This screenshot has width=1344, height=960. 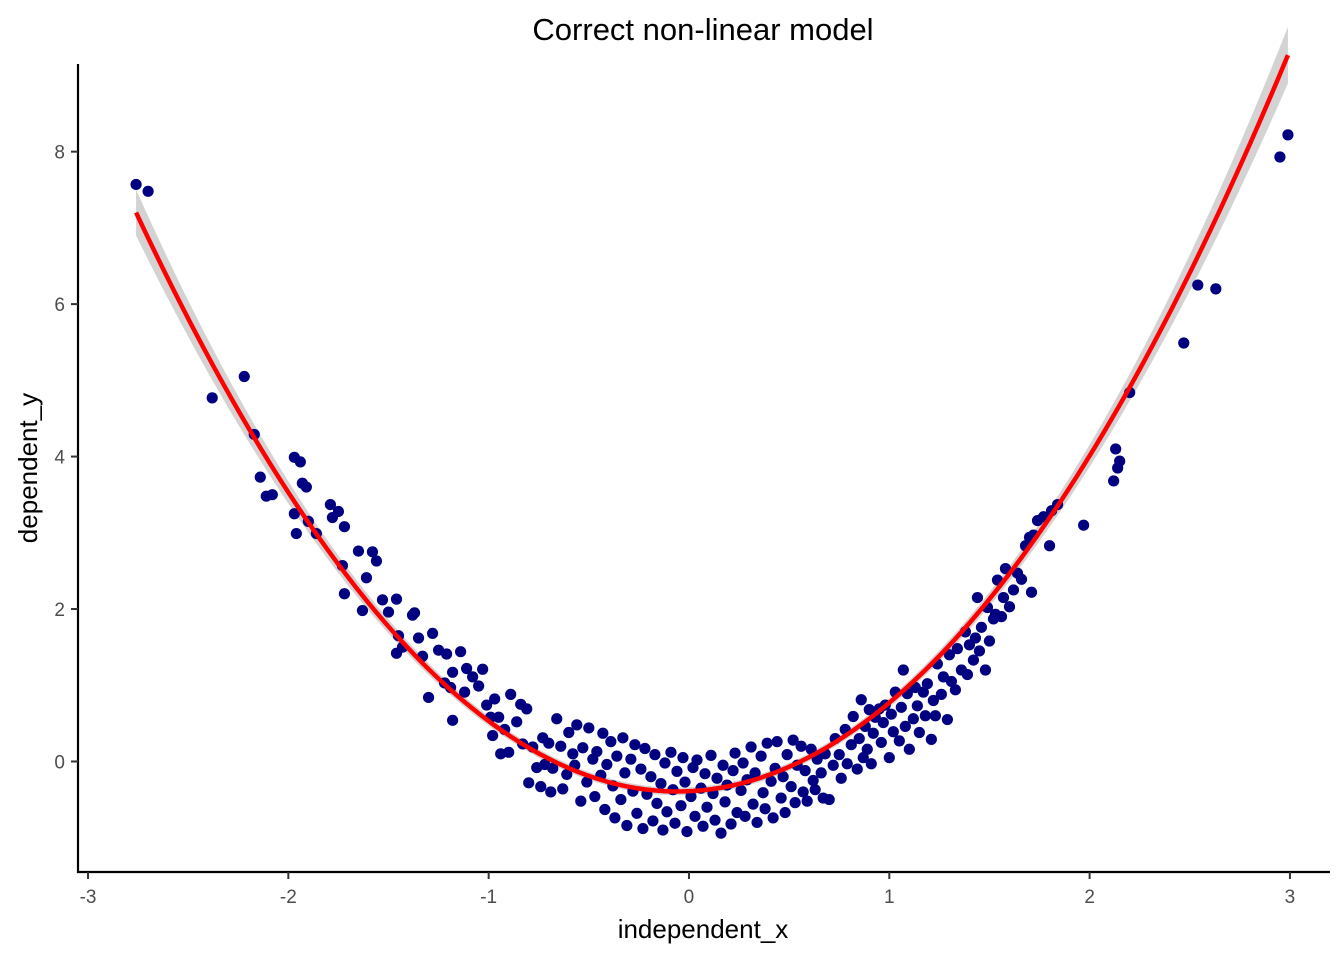 I want to click on y-axis-ticks: 0 2 4 6 8, so click(x=66, y=458).